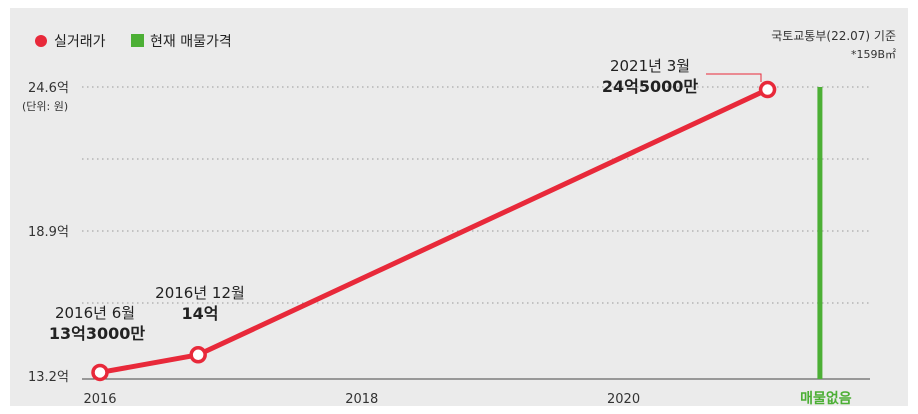  I want to click on legend-marker-circle, so click(41, 41).